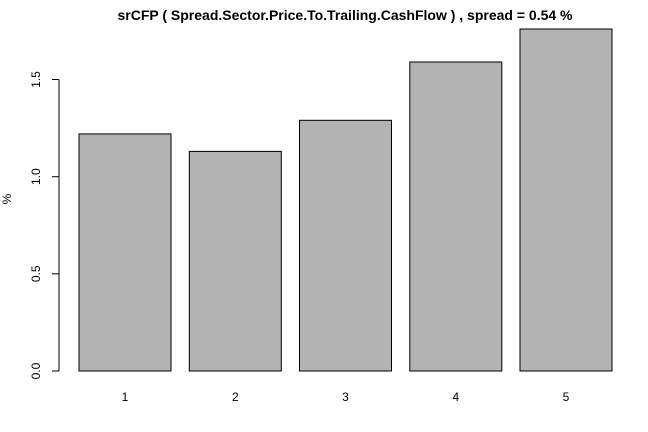 This screenshot has width=648, height=432. I want to click on x-tick-labels: 1 2 3 4 5, so click(346, 397).